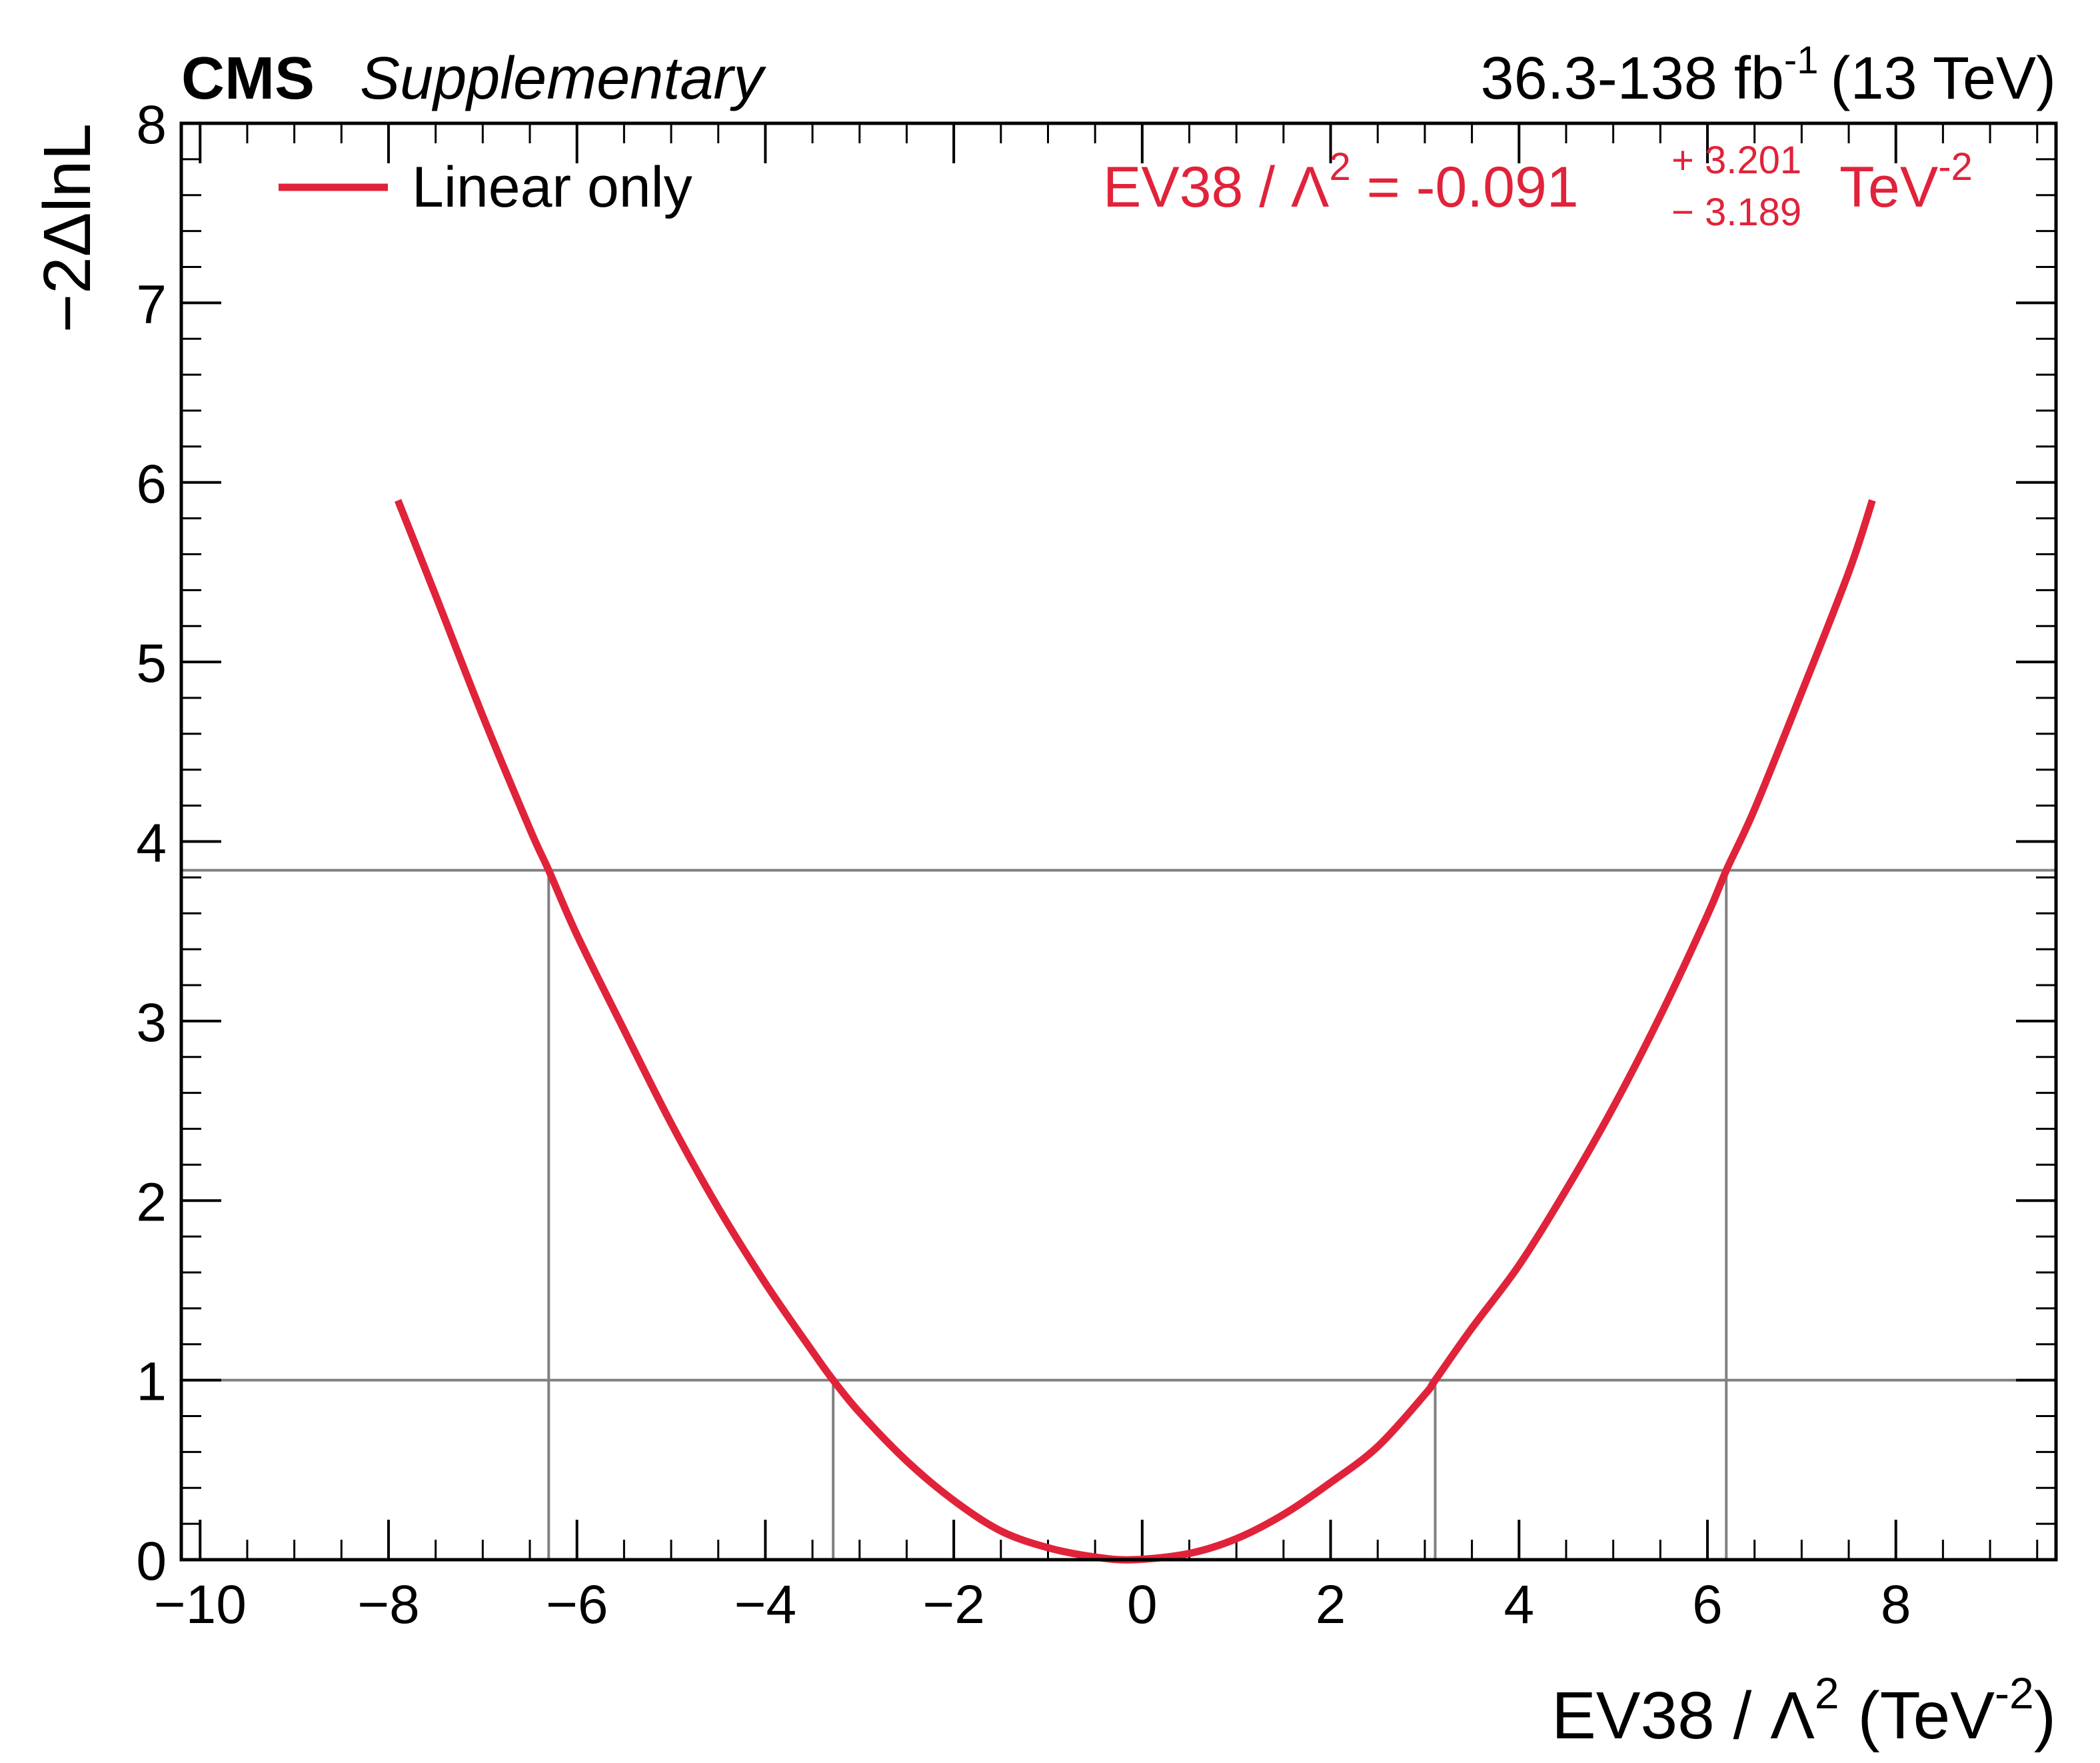 This screenshot has width=2100, height=1763. Describe the element at coordinates (552, 187) in the screenshot. I see `legend-label-linear-only: Linear only` at that location.